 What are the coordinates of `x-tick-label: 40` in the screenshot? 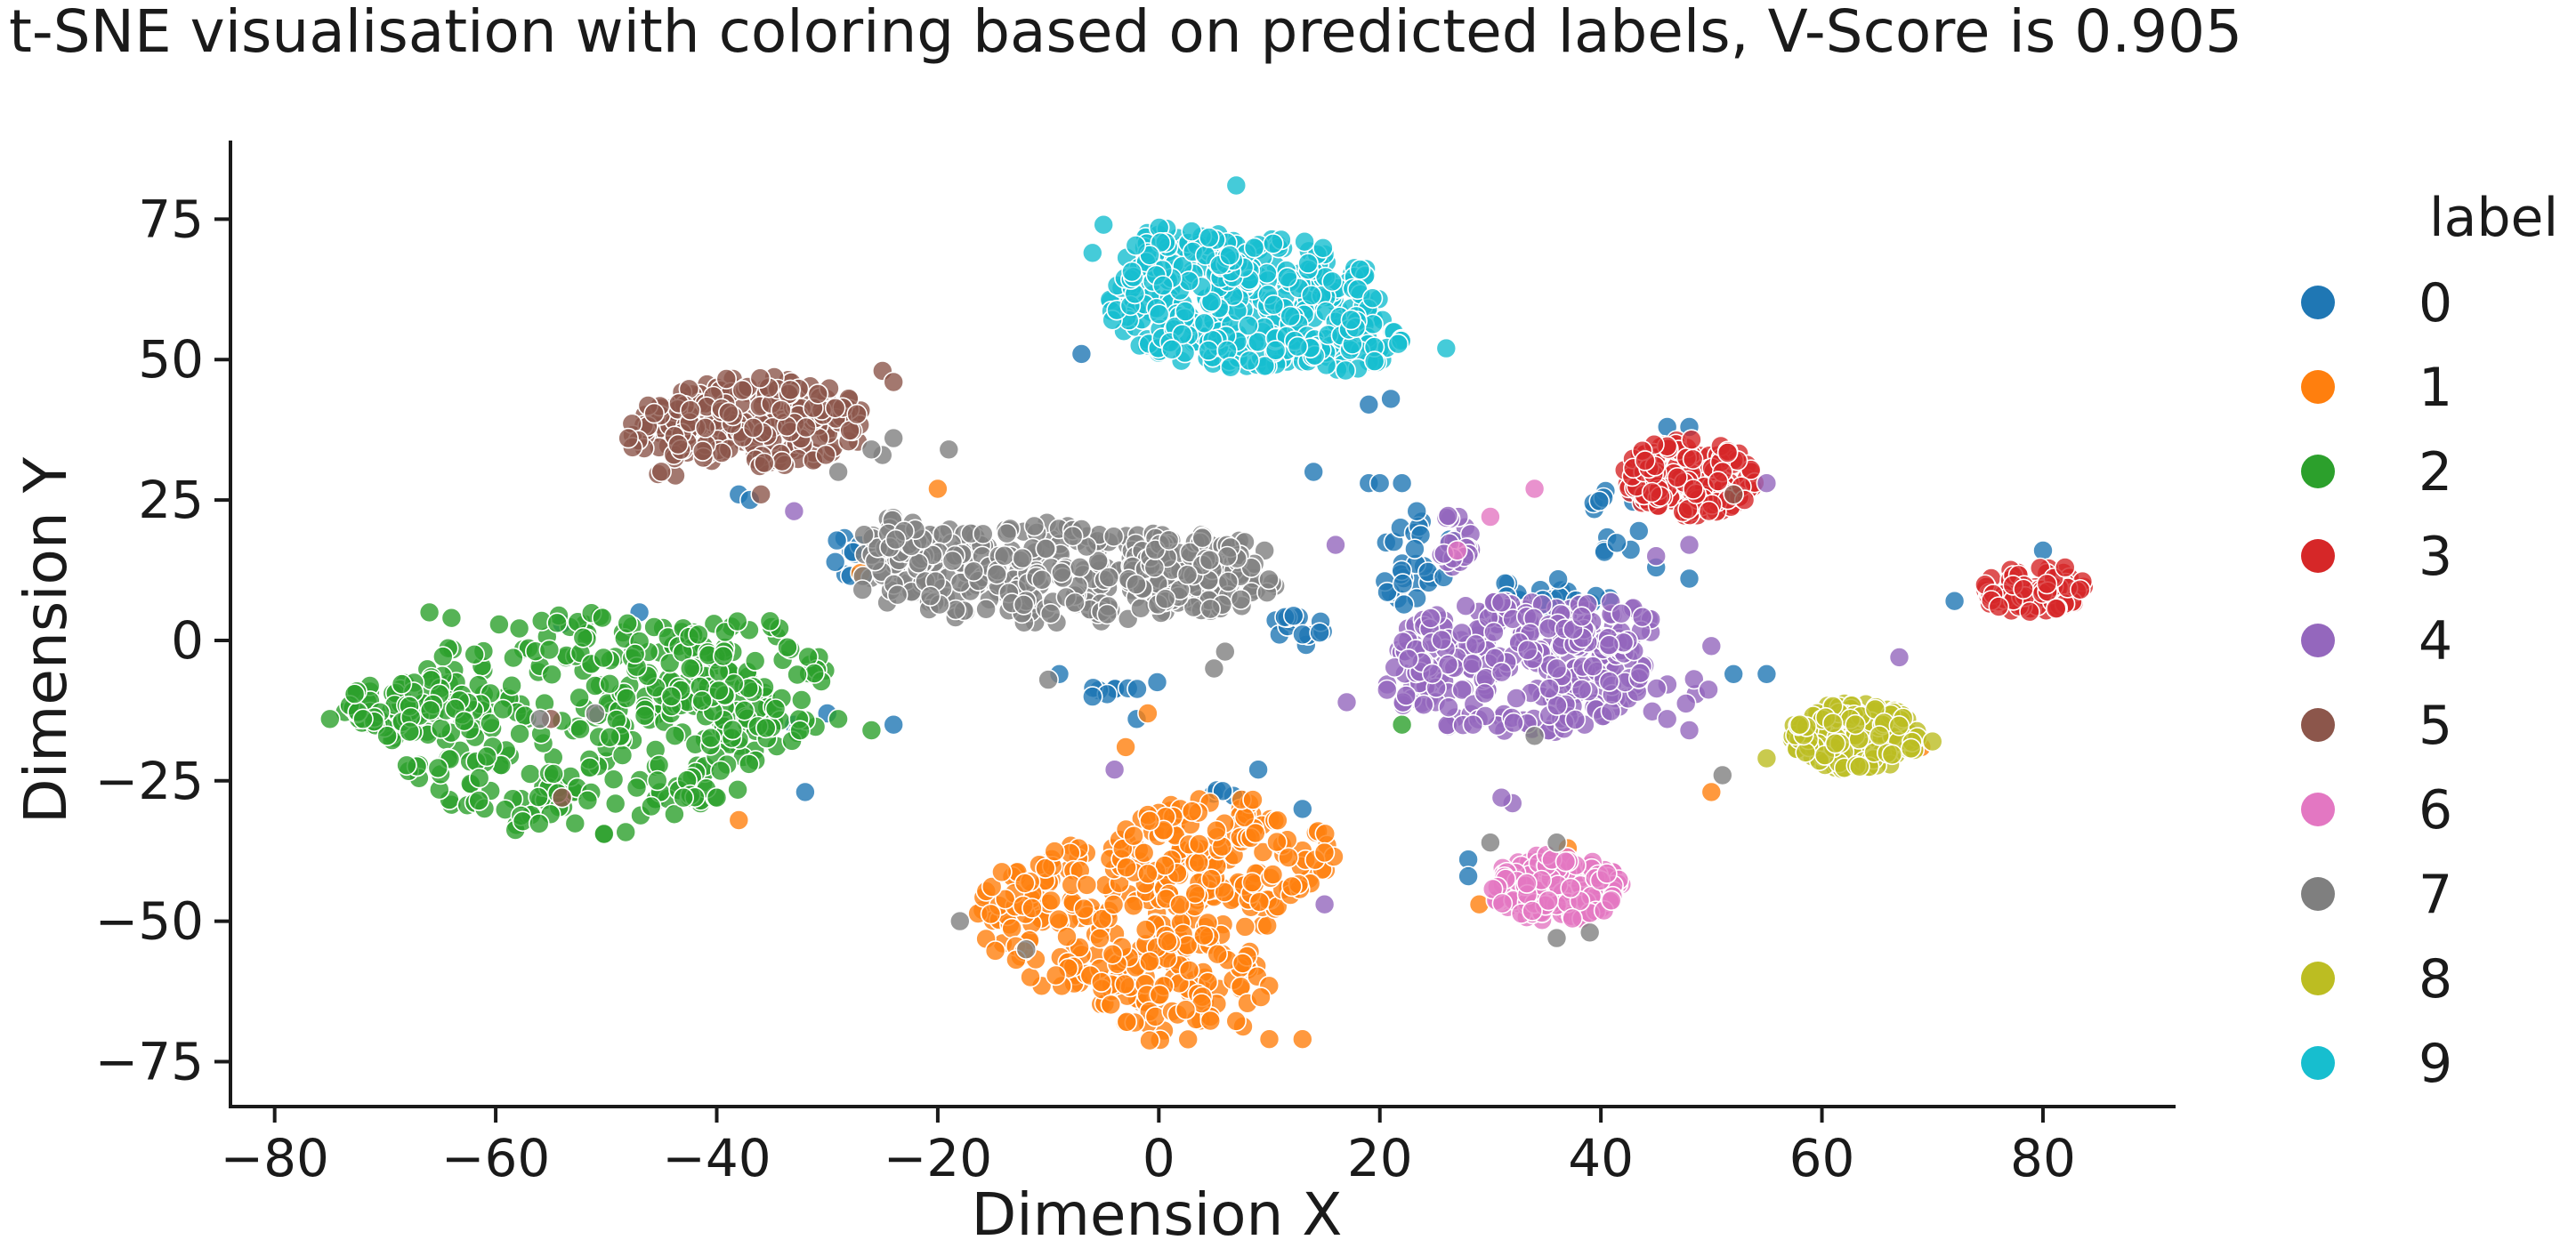 It's located at (1601, 1158).